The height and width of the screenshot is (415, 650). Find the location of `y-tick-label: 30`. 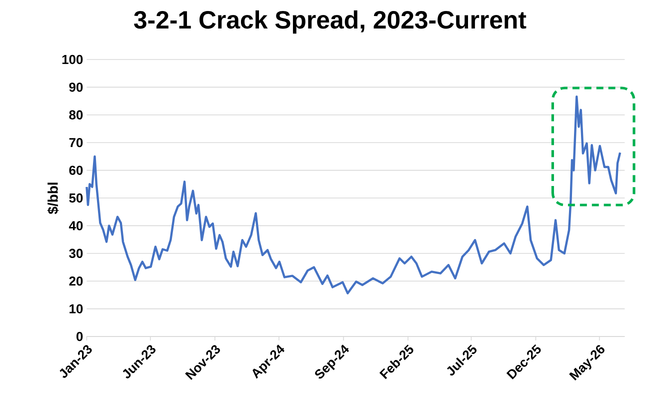

y-tick-label: 30 is located at coordinates (76, 253).